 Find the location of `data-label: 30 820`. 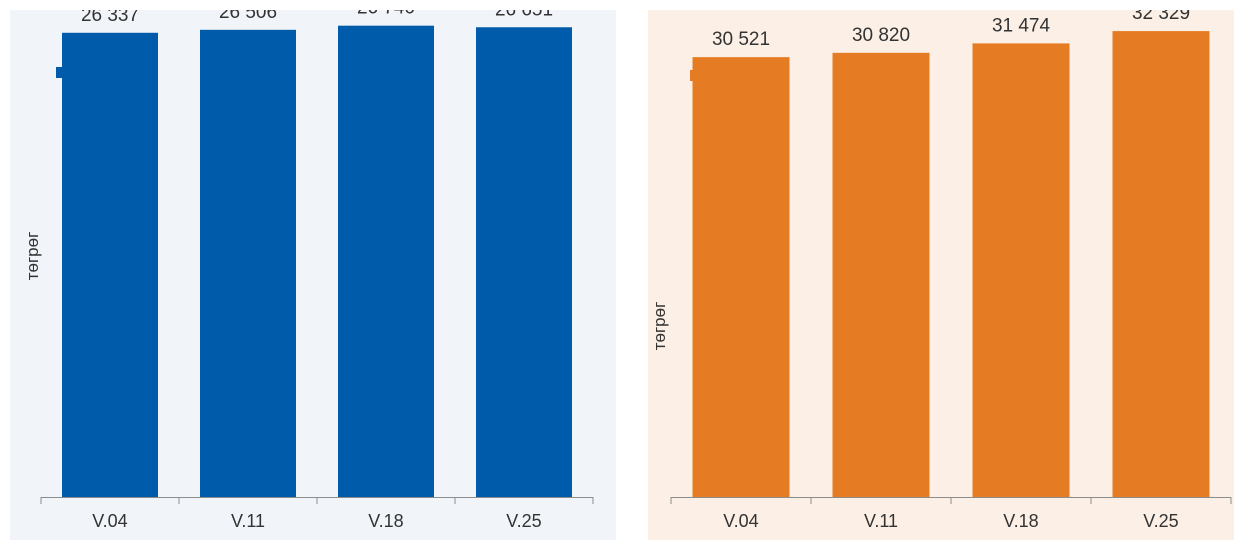

data-label: 30 820 is located at coordinates (881, 35).